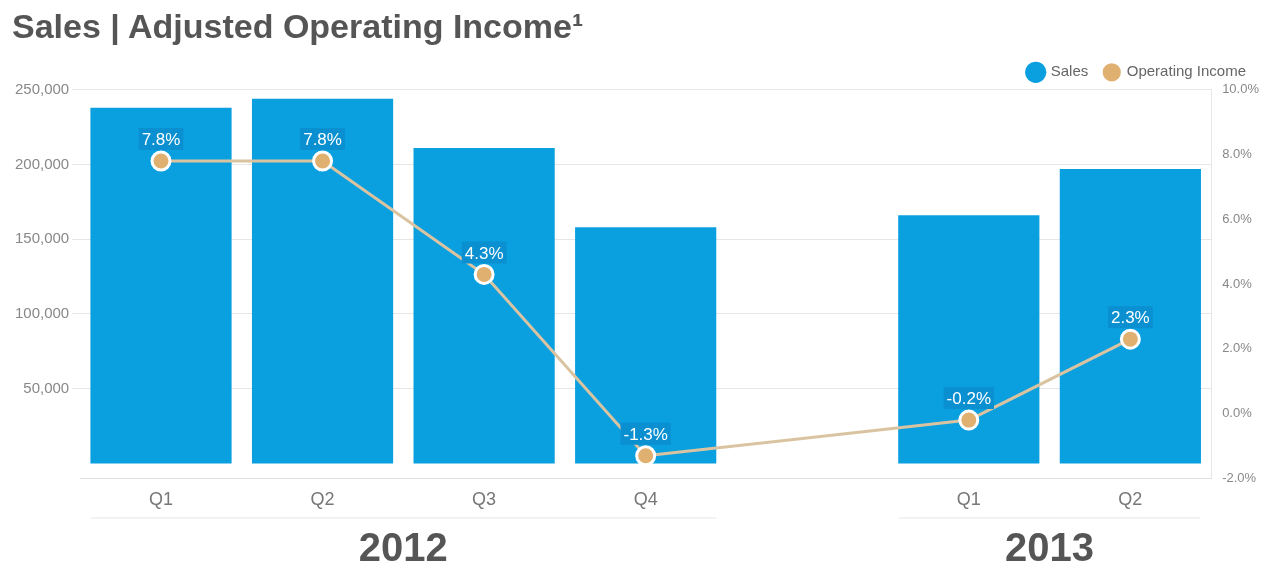 The height and width of the screenshot is (584, 1274). What do you see at coordinates (1237, 218) in the screenshot?
I see `y2-tick-label: 6.0%` at bounding box center [1237, 218].